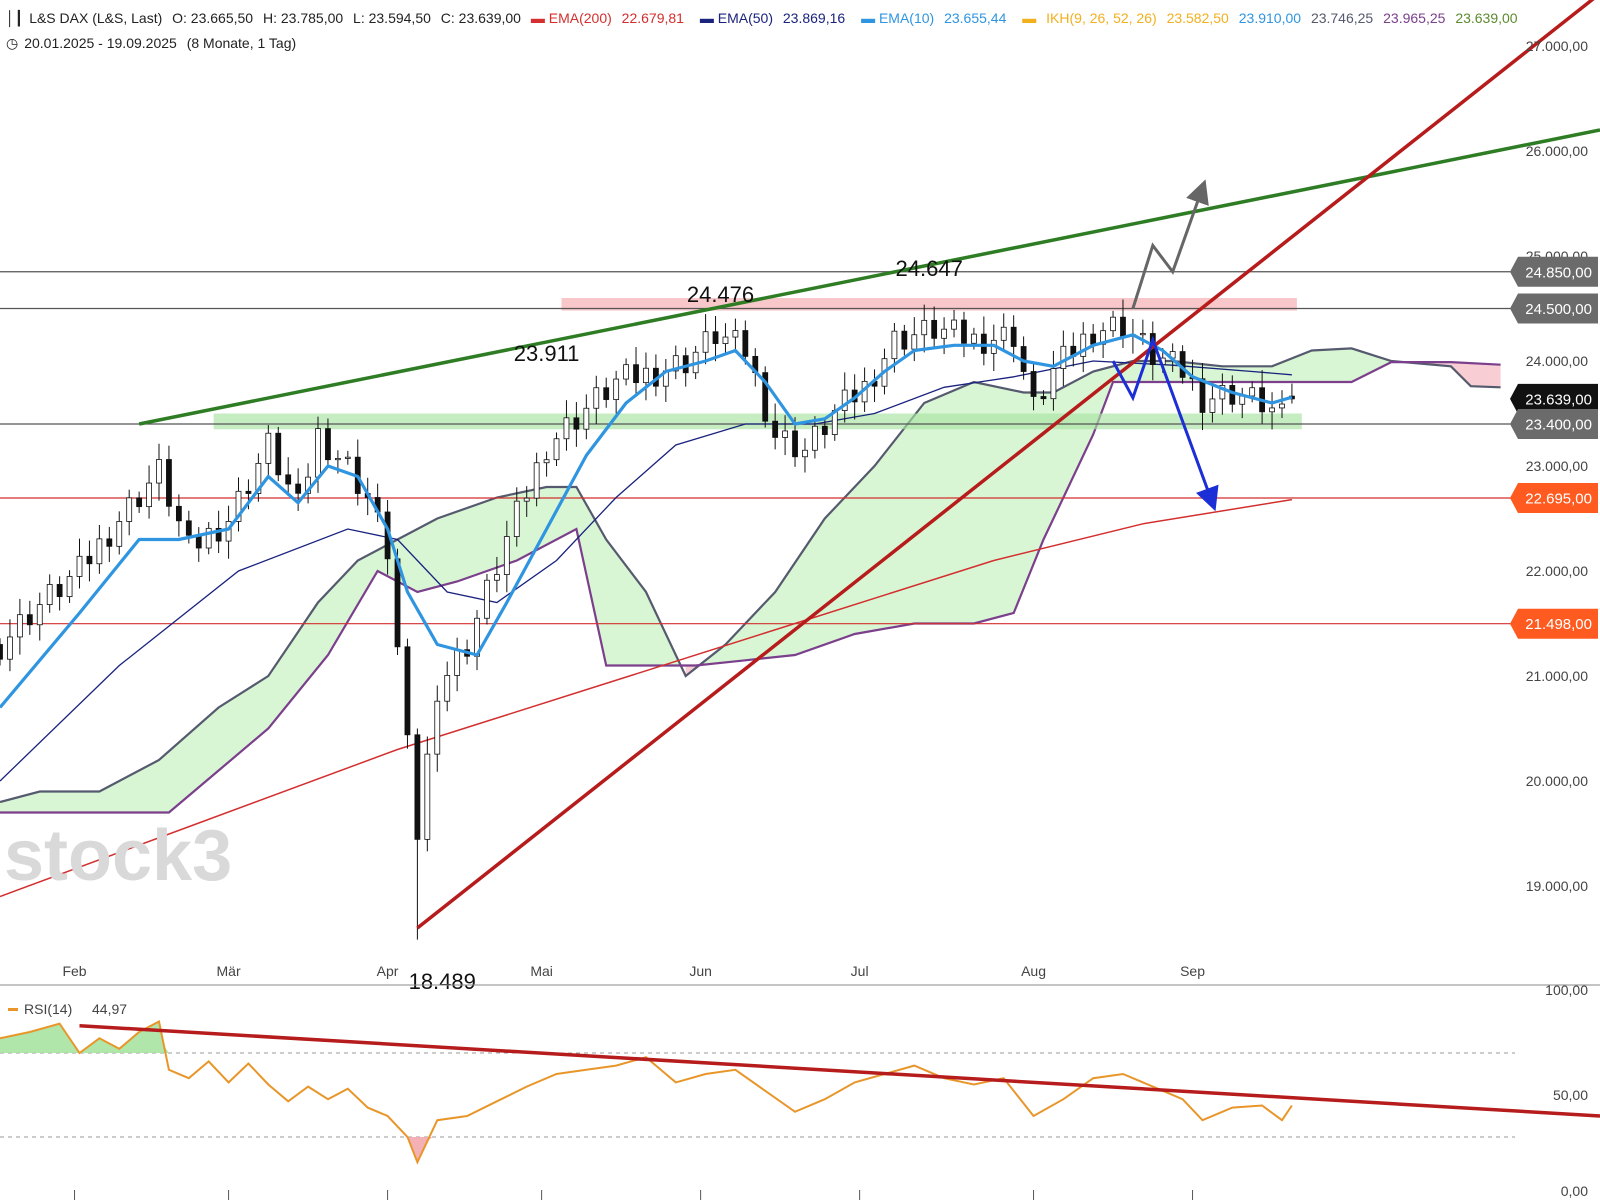 This screenshot has height=1200, width=1600. Describe the element at coordinates (1558, 399) in the screenshot. I see `price-tag-label: 23.639,00` at that location.